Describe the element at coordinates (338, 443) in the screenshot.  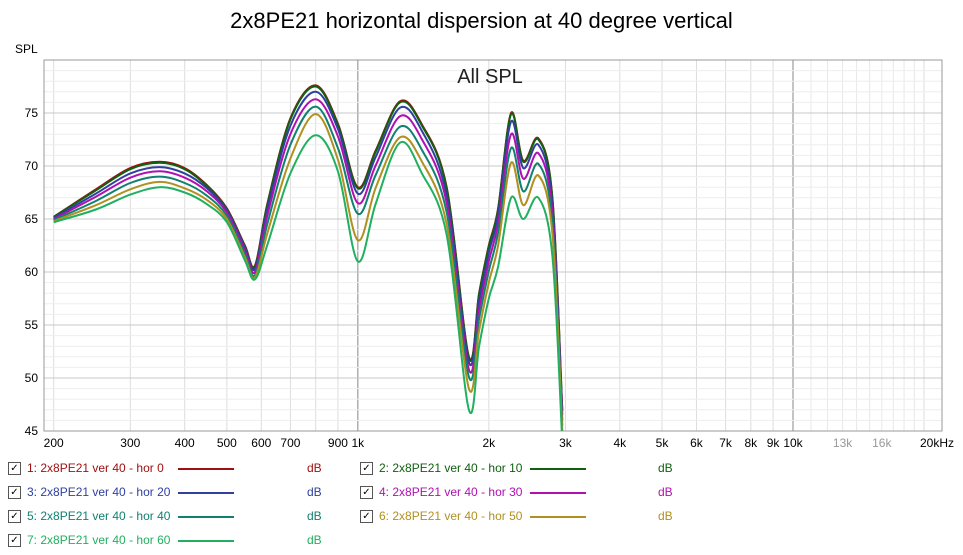
I see `x-tick-label: 900` at that location.